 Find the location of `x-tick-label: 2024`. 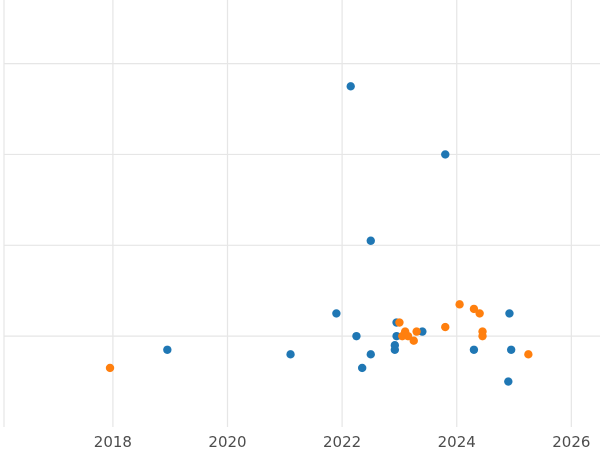

x-tick-label: 2024 is located at coordinates (457, 441).